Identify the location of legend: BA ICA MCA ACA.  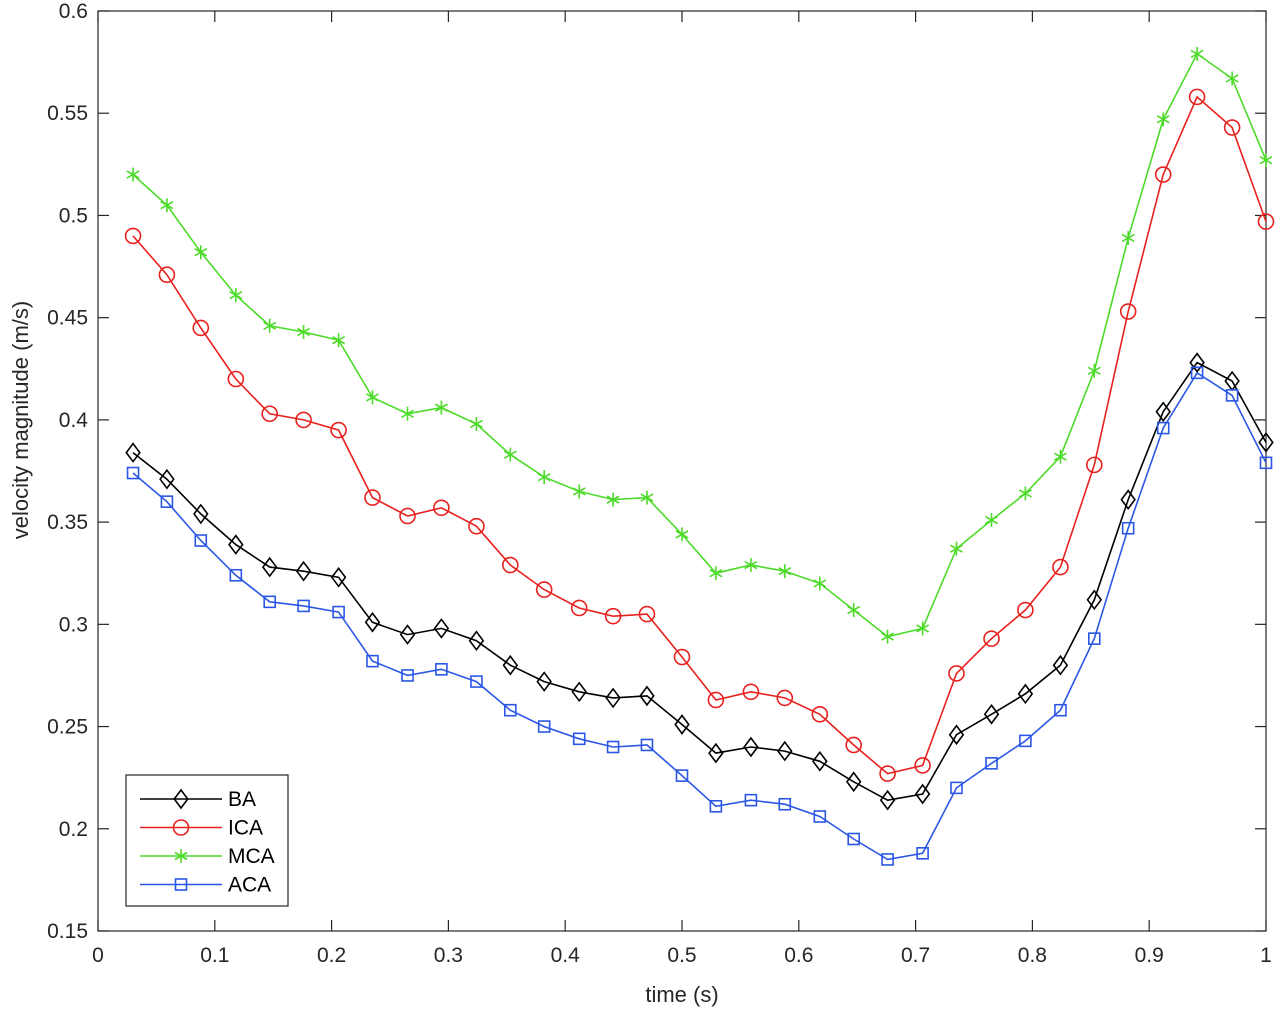
(207, 840).